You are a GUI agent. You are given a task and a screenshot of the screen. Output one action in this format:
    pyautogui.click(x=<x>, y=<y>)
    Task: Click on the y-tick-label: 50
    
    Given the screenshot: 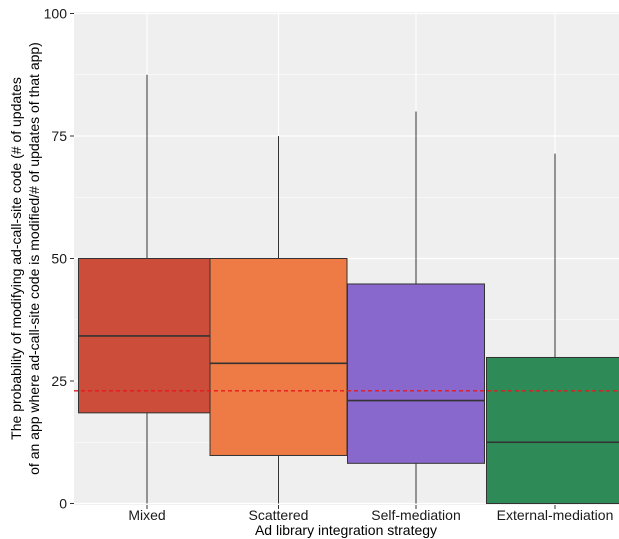 What is the action you would take?
    pyautogui.click(x=59, y=259)
    